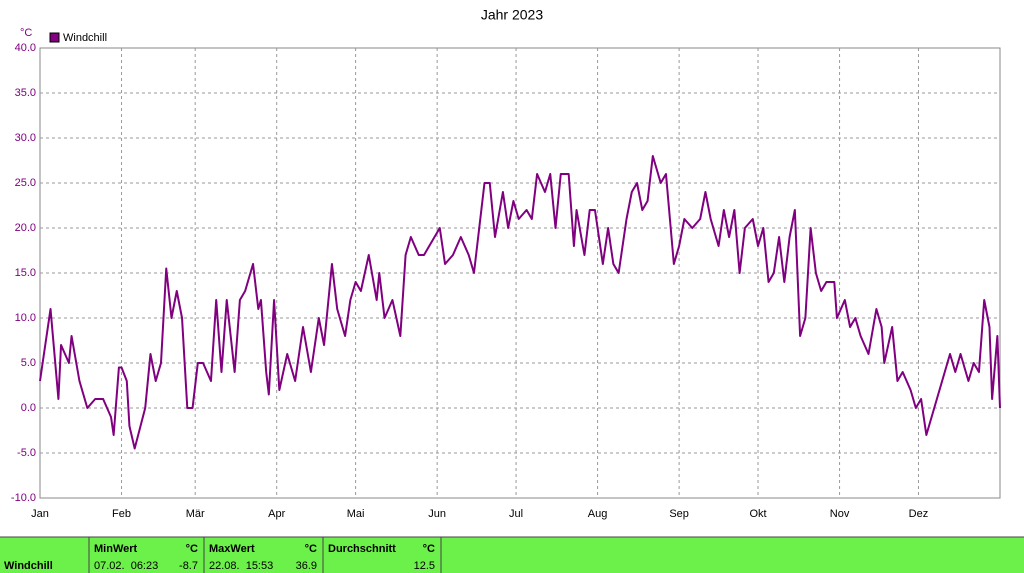 The height and width of the screenshot is (573, 1024). Describe the element at coordinates (306, 566) in the screenshot. I see `cell-value: 36.9` at that location.